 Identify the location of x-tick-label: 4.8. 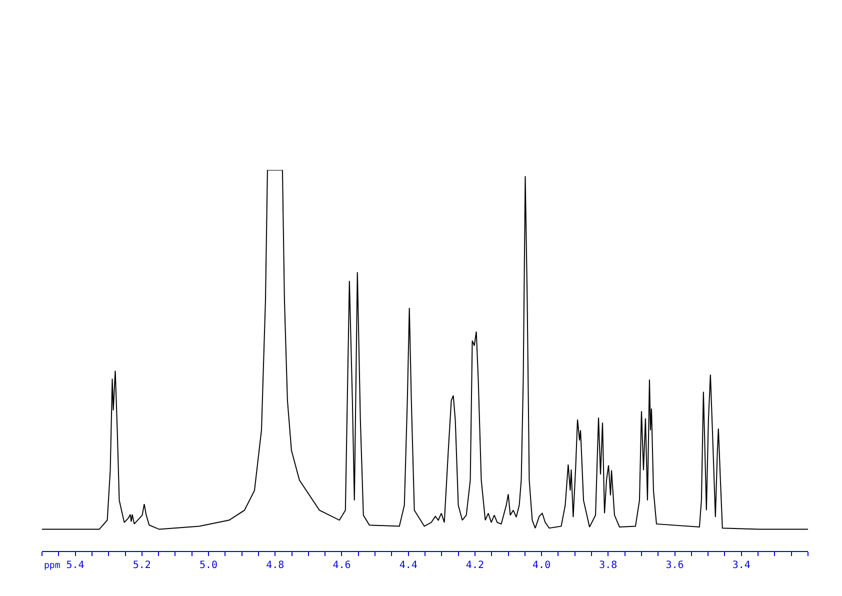
(275, 565).